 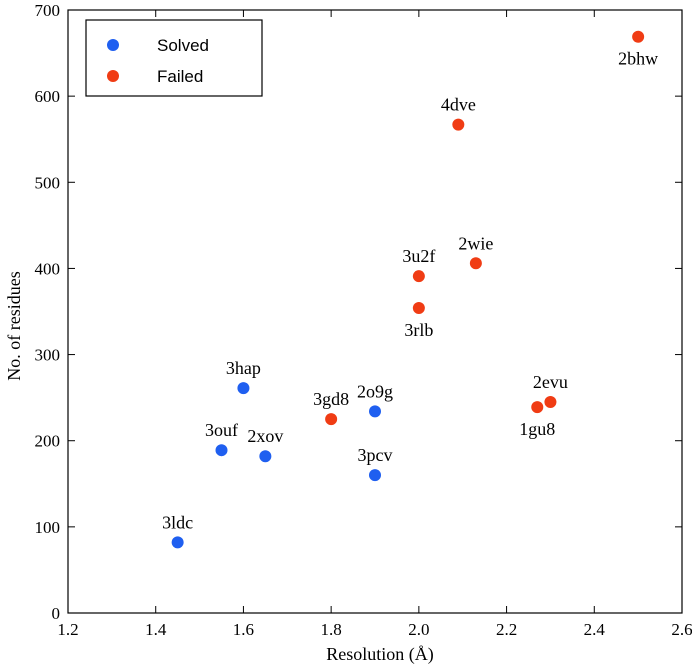 What do you see at coordinates (48, 527) in the screenshot?
I see `y-tick-label: 100` at bounding box center [48, 527].